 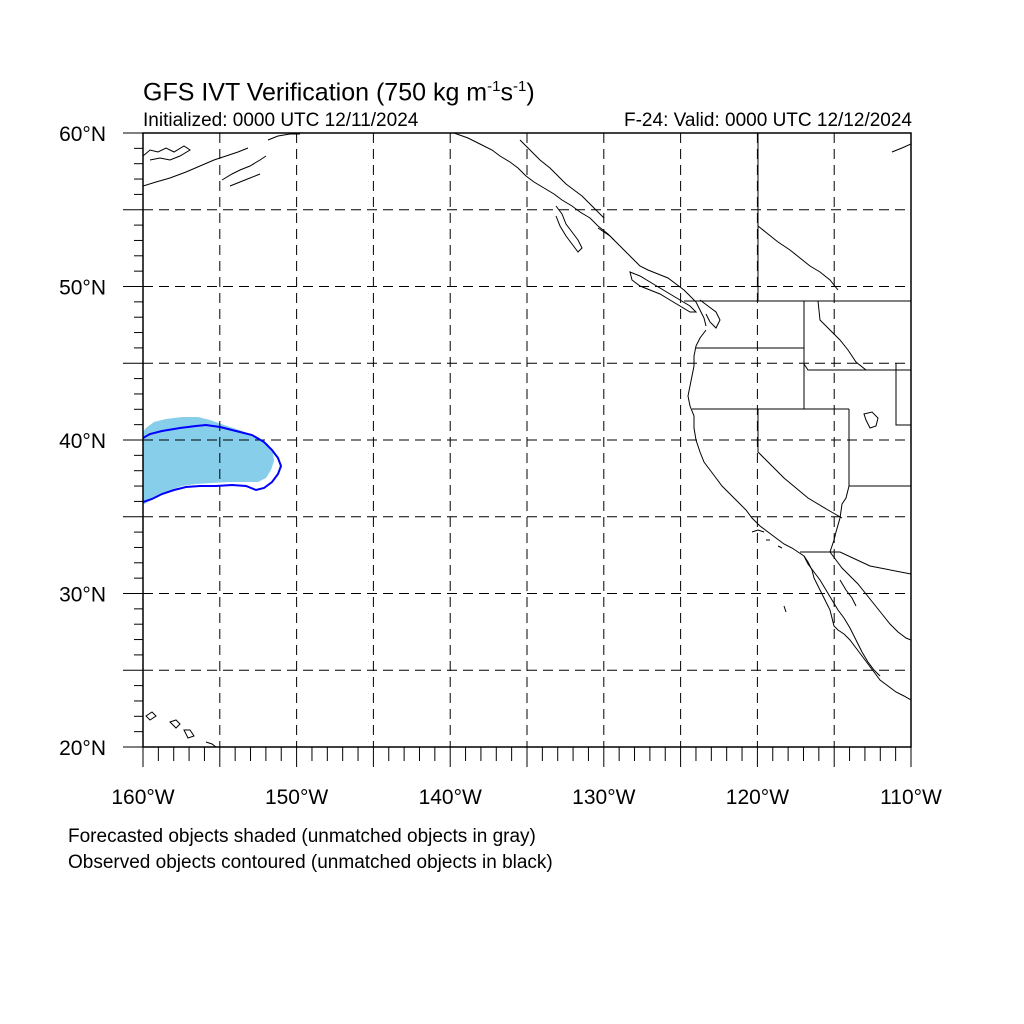 I want to click on political-boundaries, so click(x=797, y=354).